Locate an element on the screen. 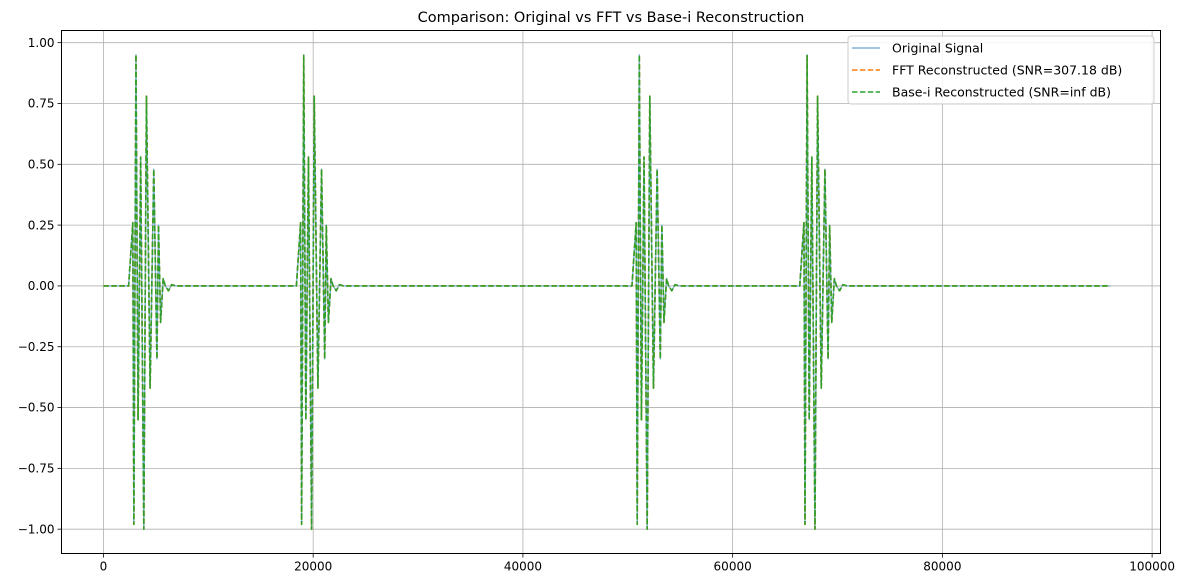 This screenshot has height=584, width=1191. x-tick-label: 0 is located at coordinates (104, 567).